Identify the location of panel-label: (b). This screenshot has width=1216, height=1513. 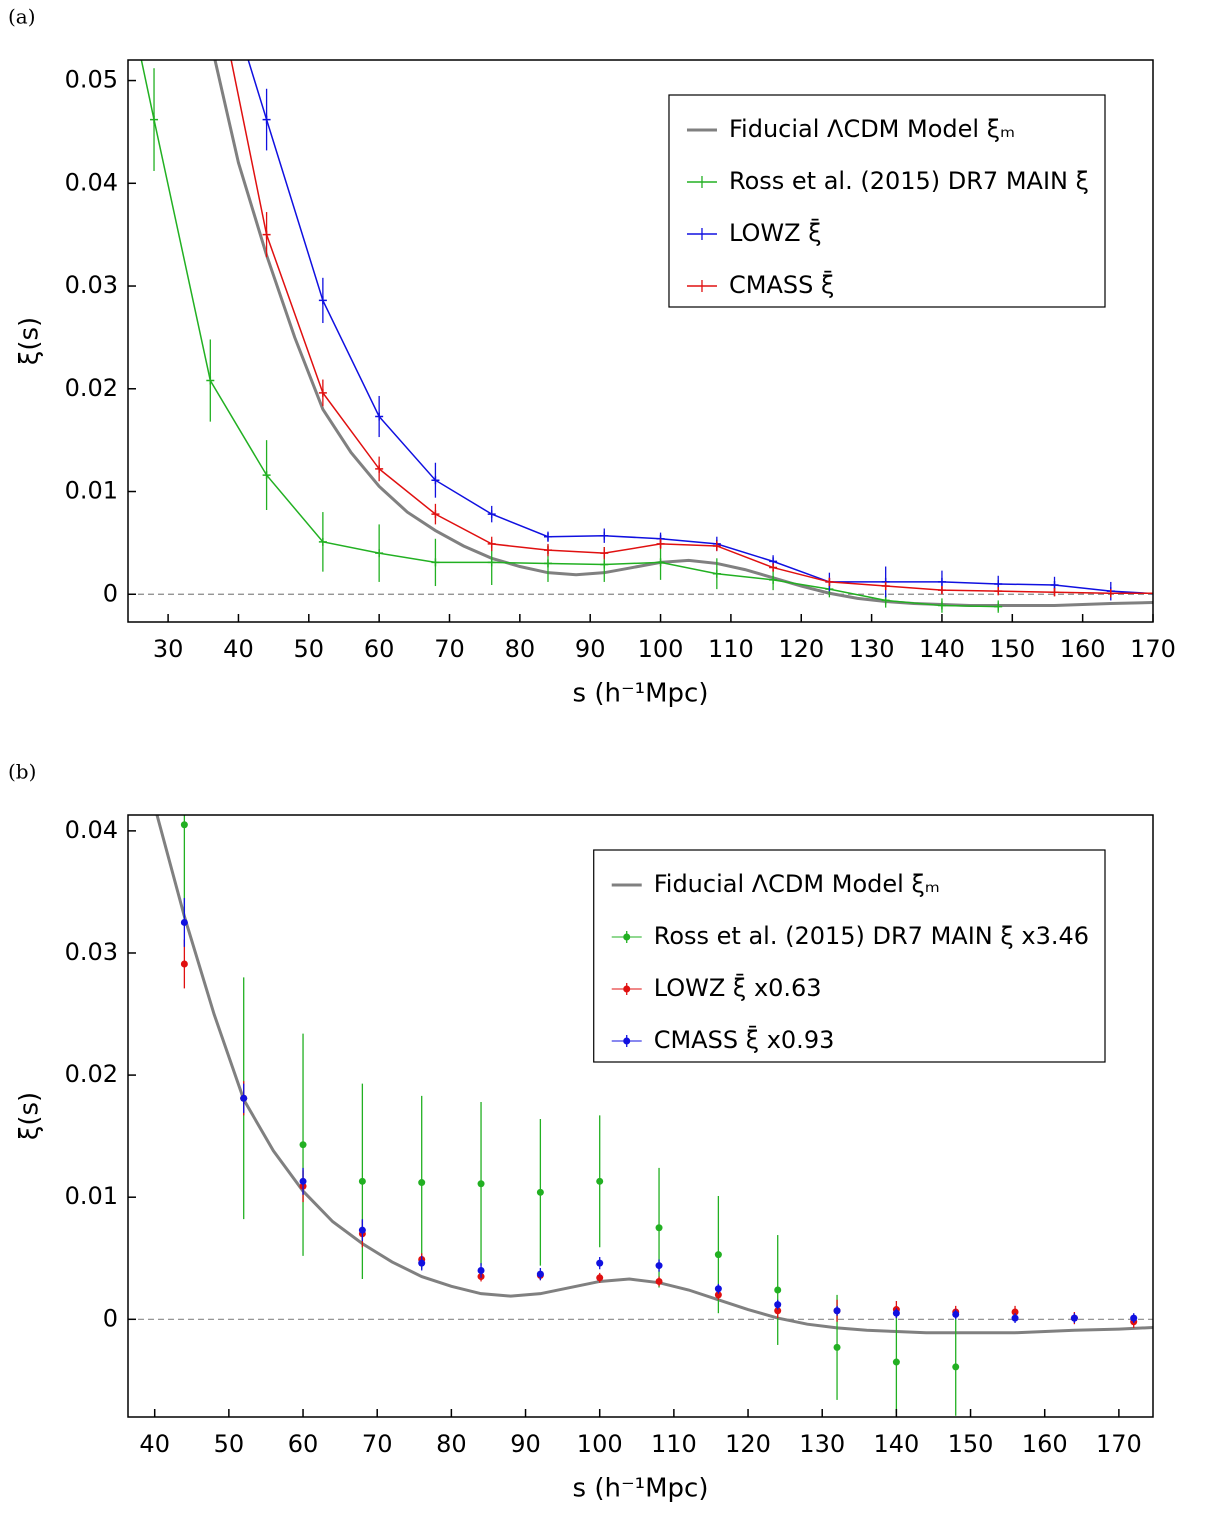
(22, 772).